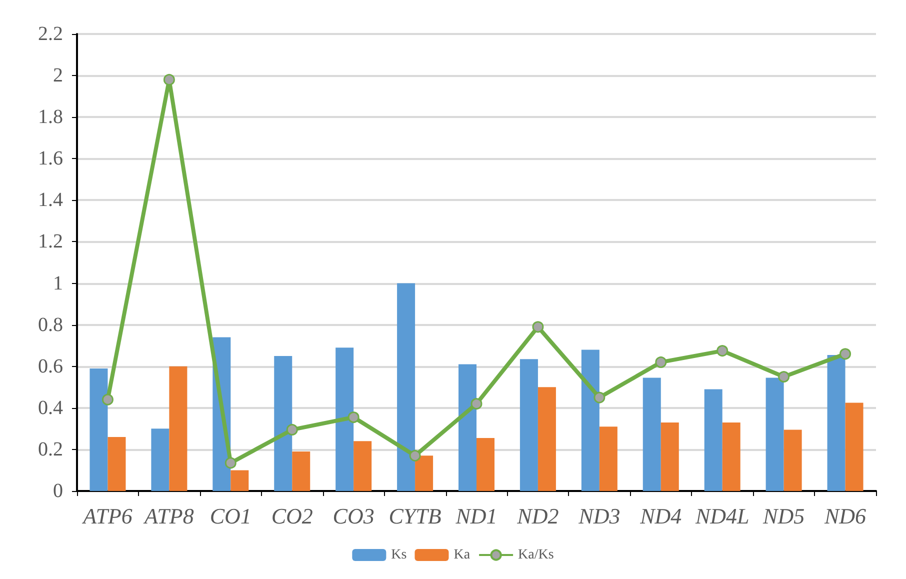 The height and width of the screenshot is (579, 906). What do you see at coordinates (58, 491) in the screenshot?
I see `y-tick-label: 0` at bounding box center [58, 491].